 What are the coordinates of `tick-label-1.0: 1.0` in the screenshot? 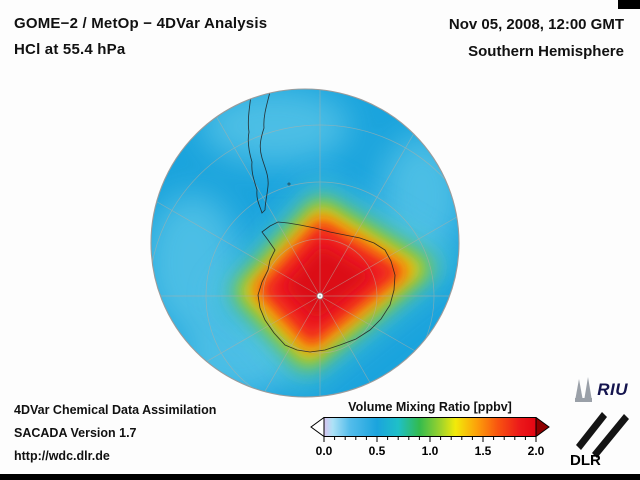 It's located at (430, 451).